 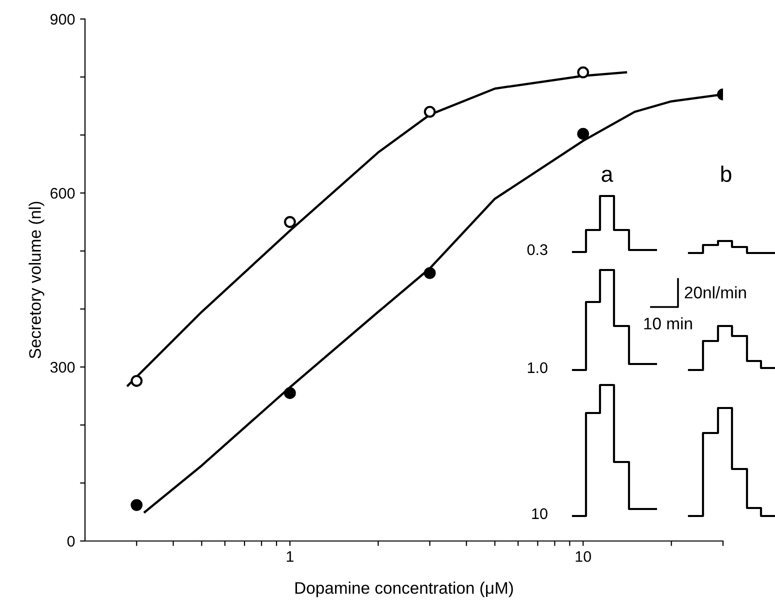 What do you see at coordinates (36, 280) in the screenshot?
I see `y-axis-title: Secretory volume (nl)` at bounding box center [36, 280].